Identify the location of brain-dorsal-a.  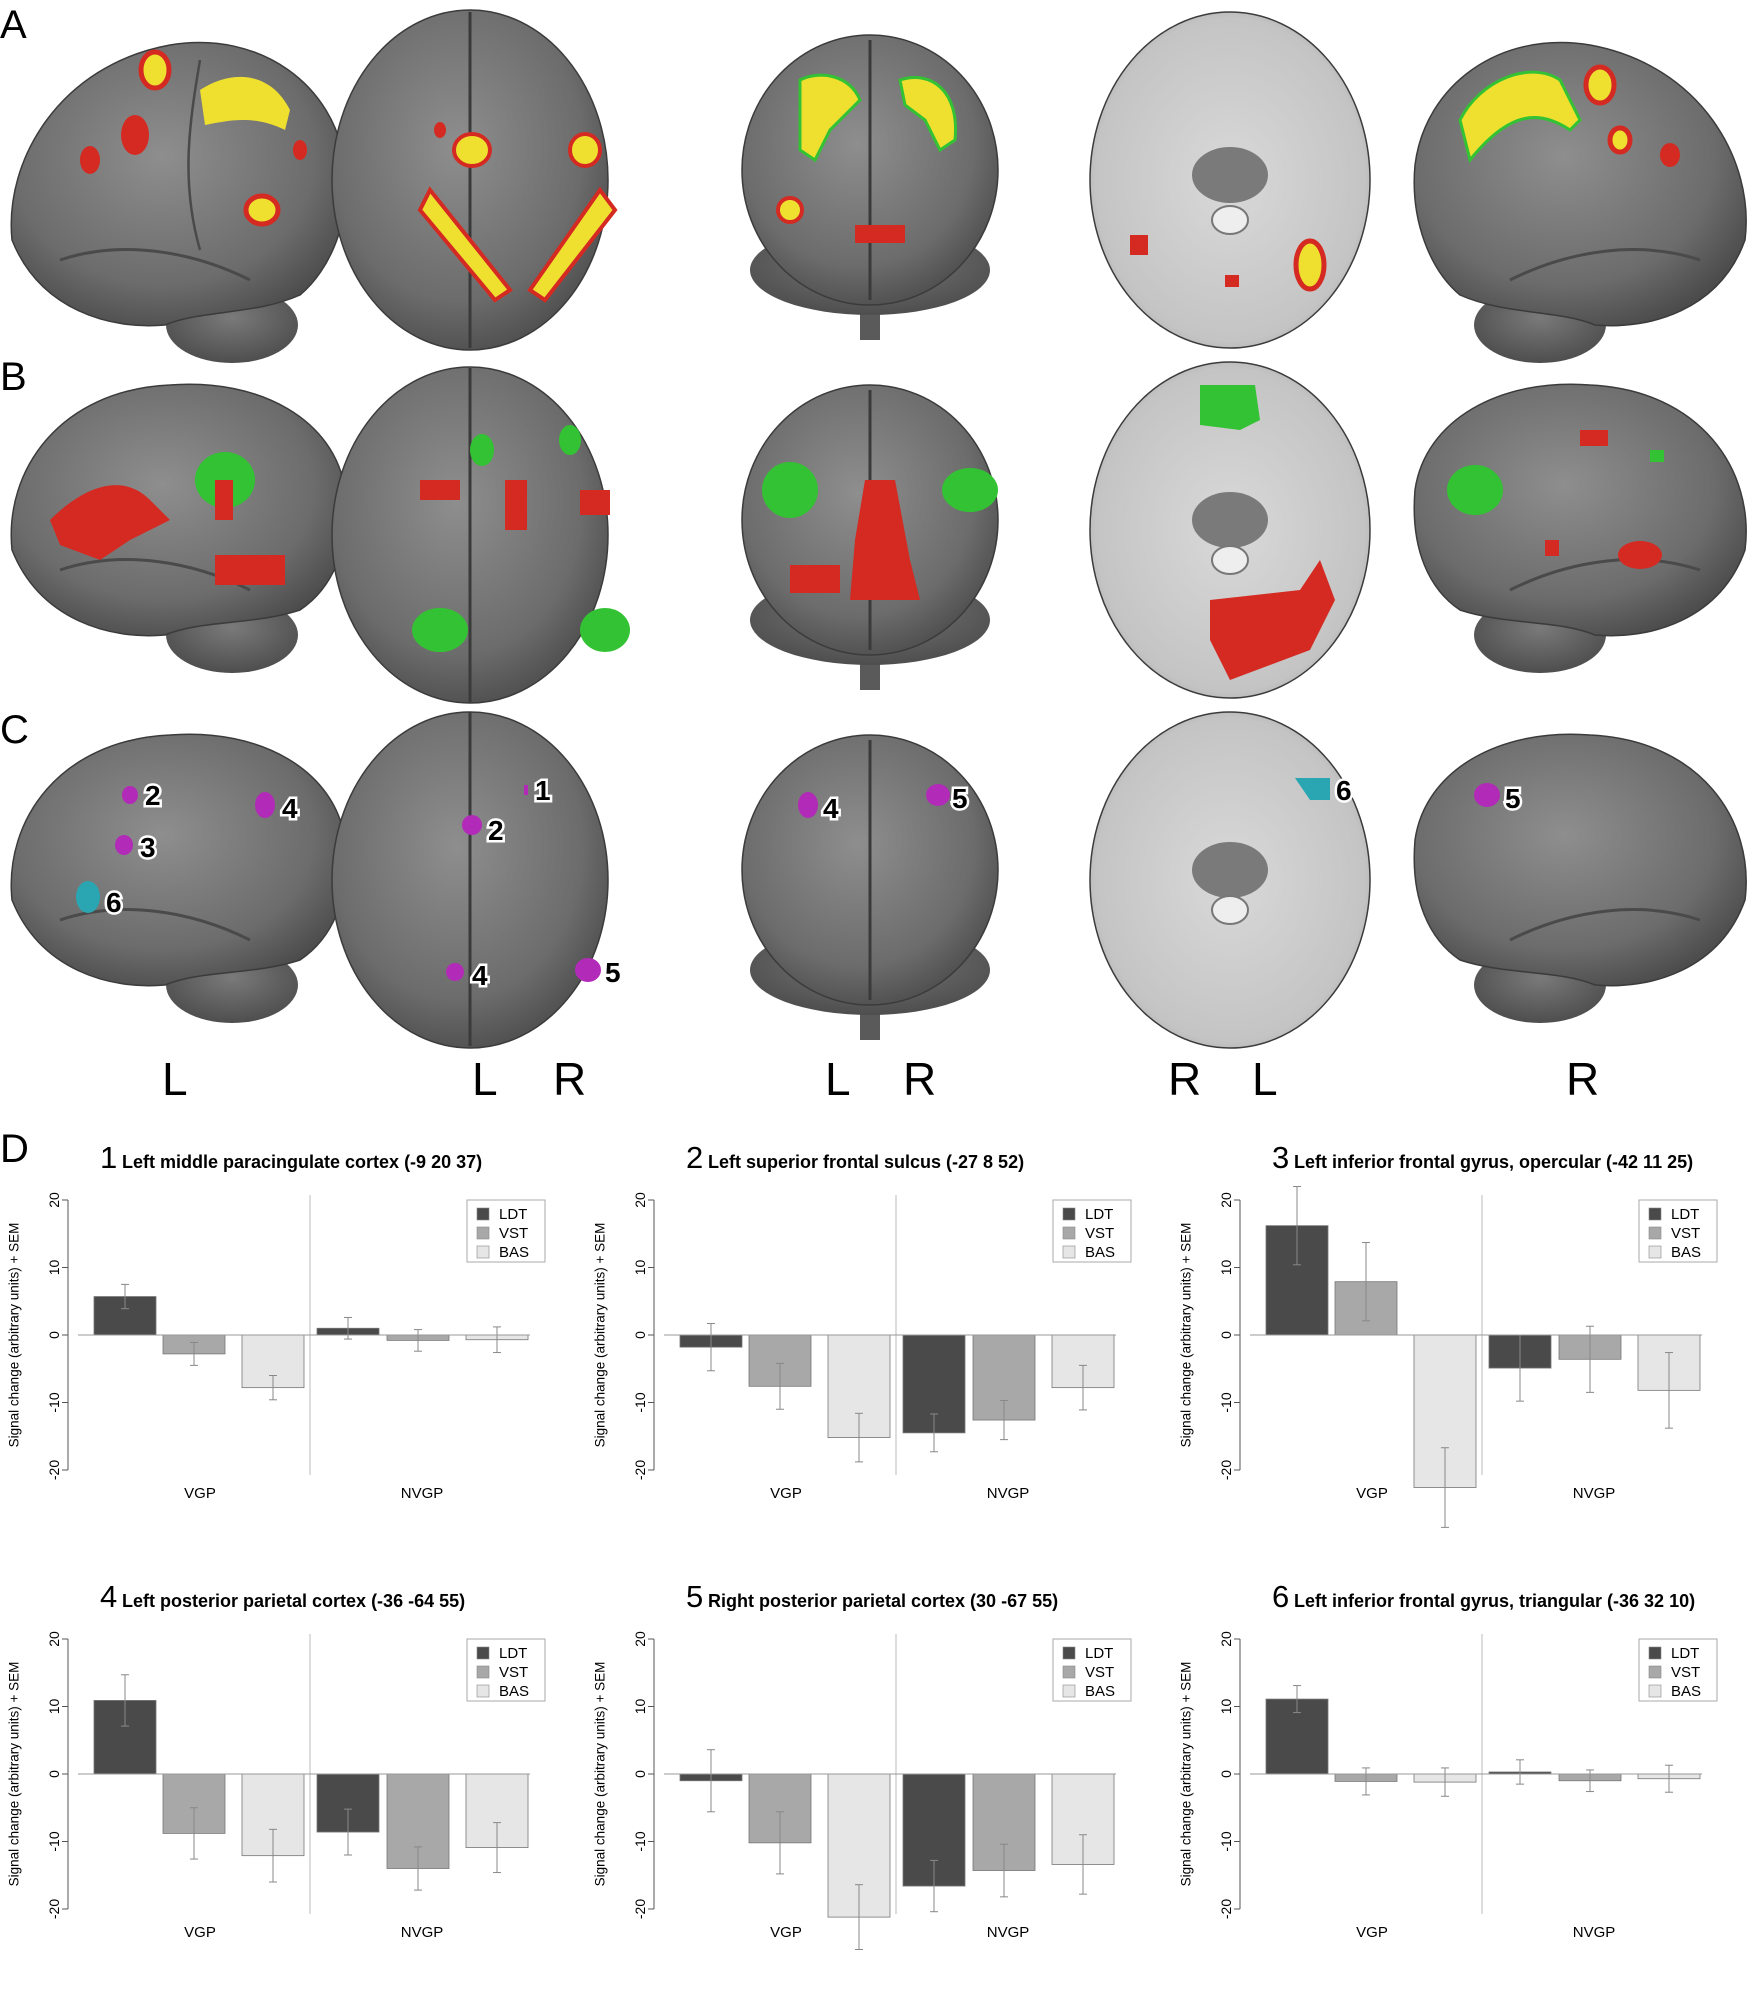
(474, 180).